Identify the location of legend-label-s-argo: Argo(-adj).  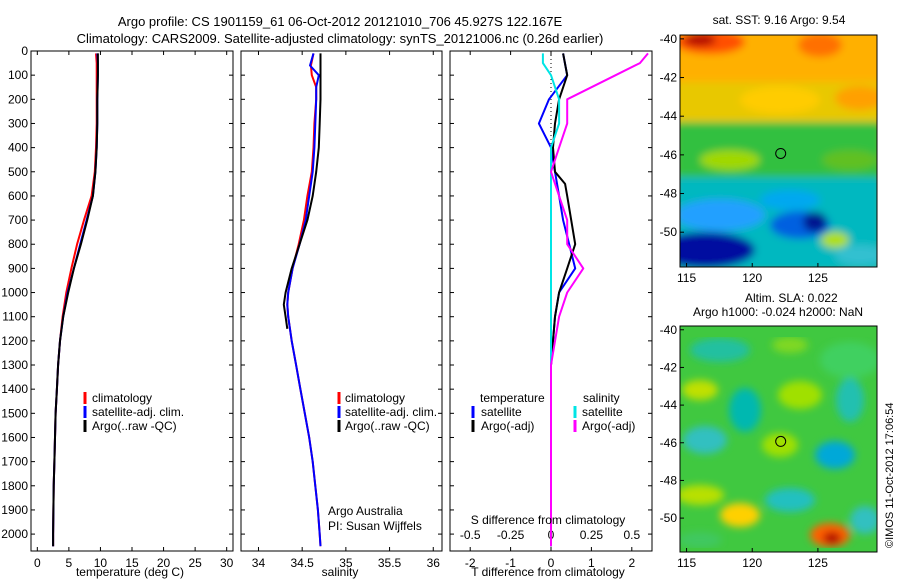
(608, 426).